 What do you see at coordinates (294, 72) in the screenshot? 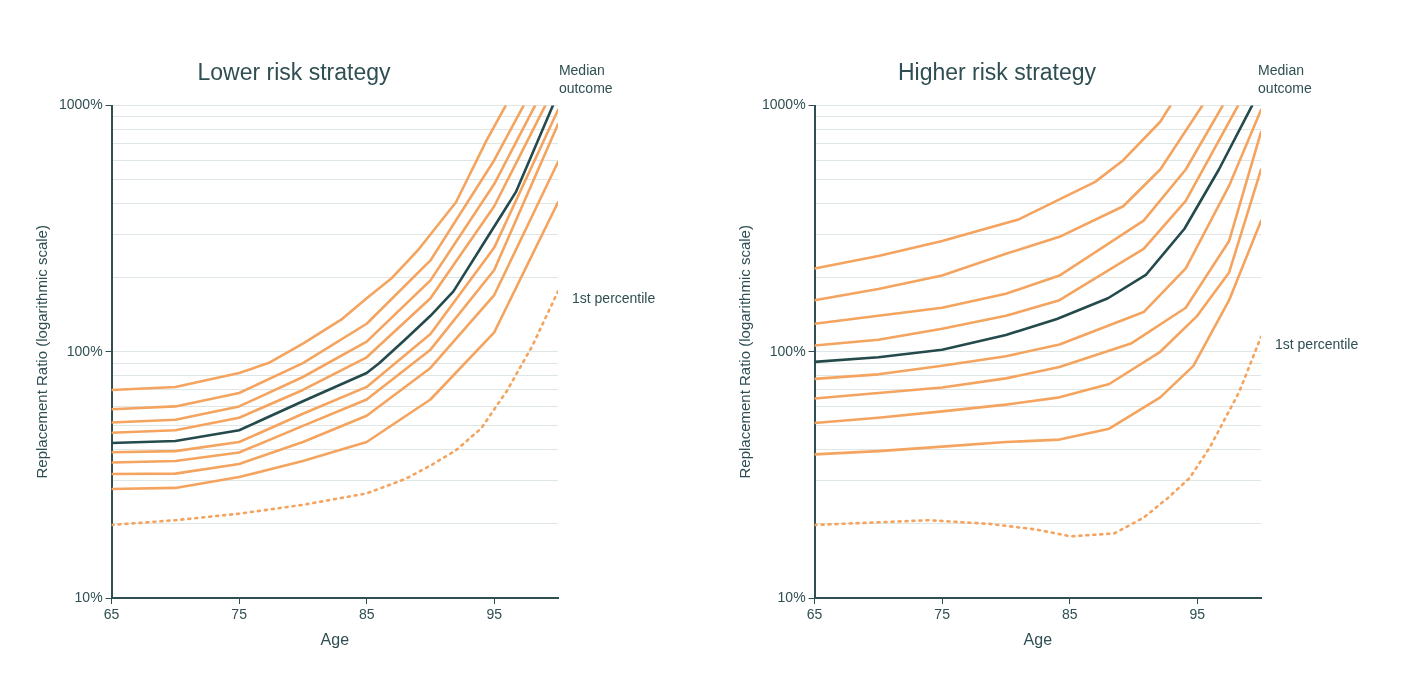
I see `chart-title: Lower risk strategy` at bounding box center [294, 72].